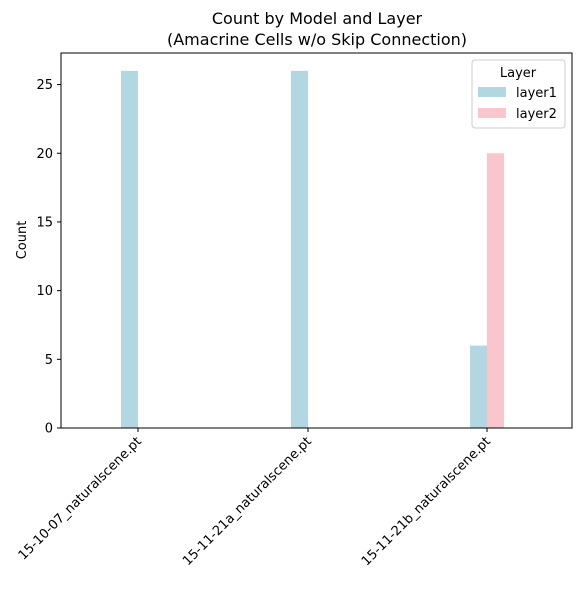 This screenshot has height=590, width=582. Describe the element at coordinates (44, 222) in the screenshot. I see `y-tick-label-15: 15` at that location.